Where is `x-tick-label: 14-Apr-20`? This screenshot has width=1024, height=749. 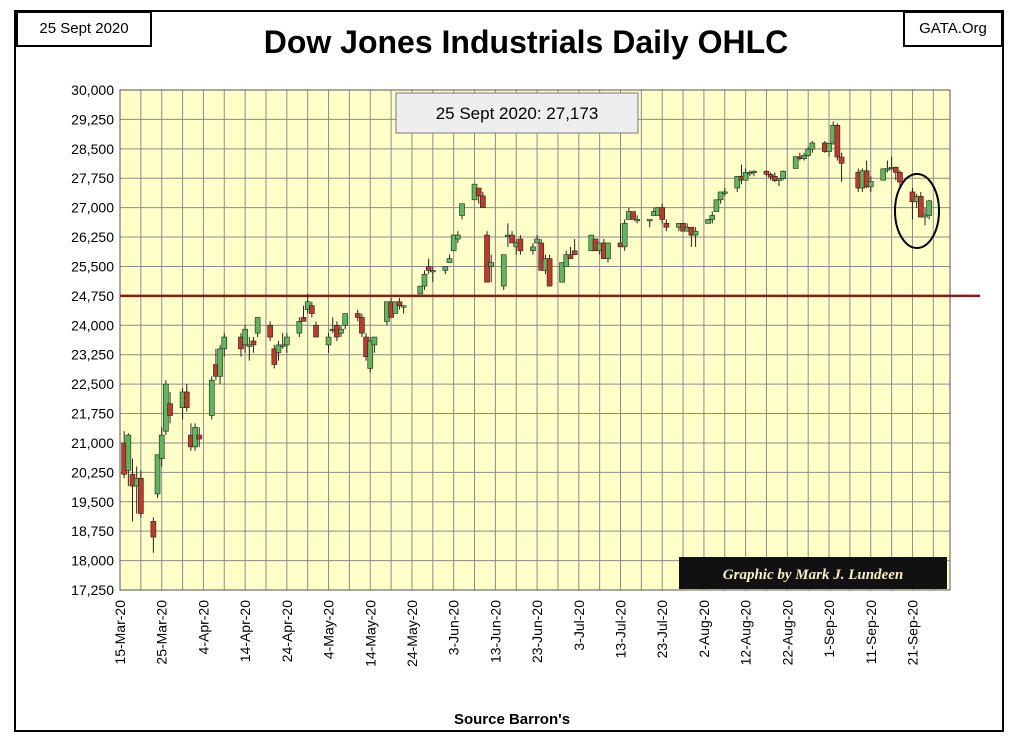
x-tick-label: 14-Apr-20 is located at coordinates (245, 631).